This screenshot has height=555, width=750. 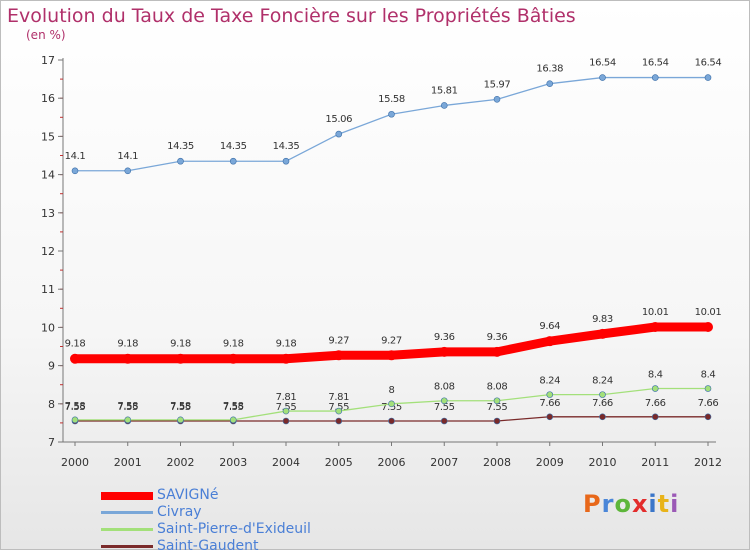 I want to click on data-label: 15.97, so click(x=497, y=84).